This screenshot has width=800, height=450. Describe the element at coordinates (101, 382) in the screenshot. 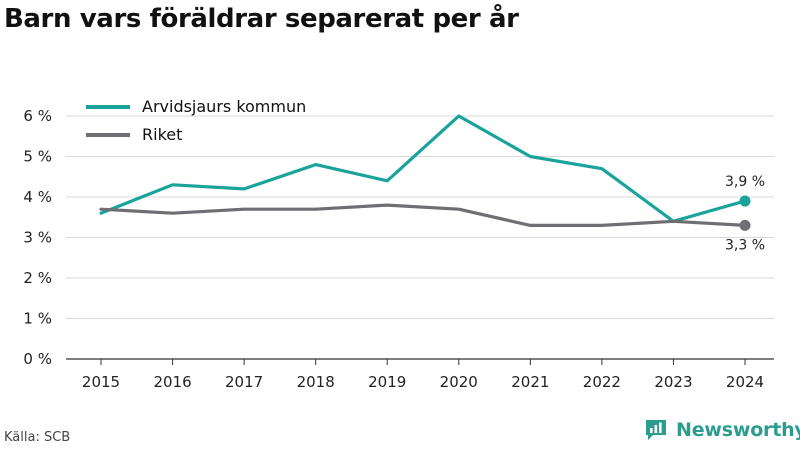

I see `x-tick-label: 2015` at that location.